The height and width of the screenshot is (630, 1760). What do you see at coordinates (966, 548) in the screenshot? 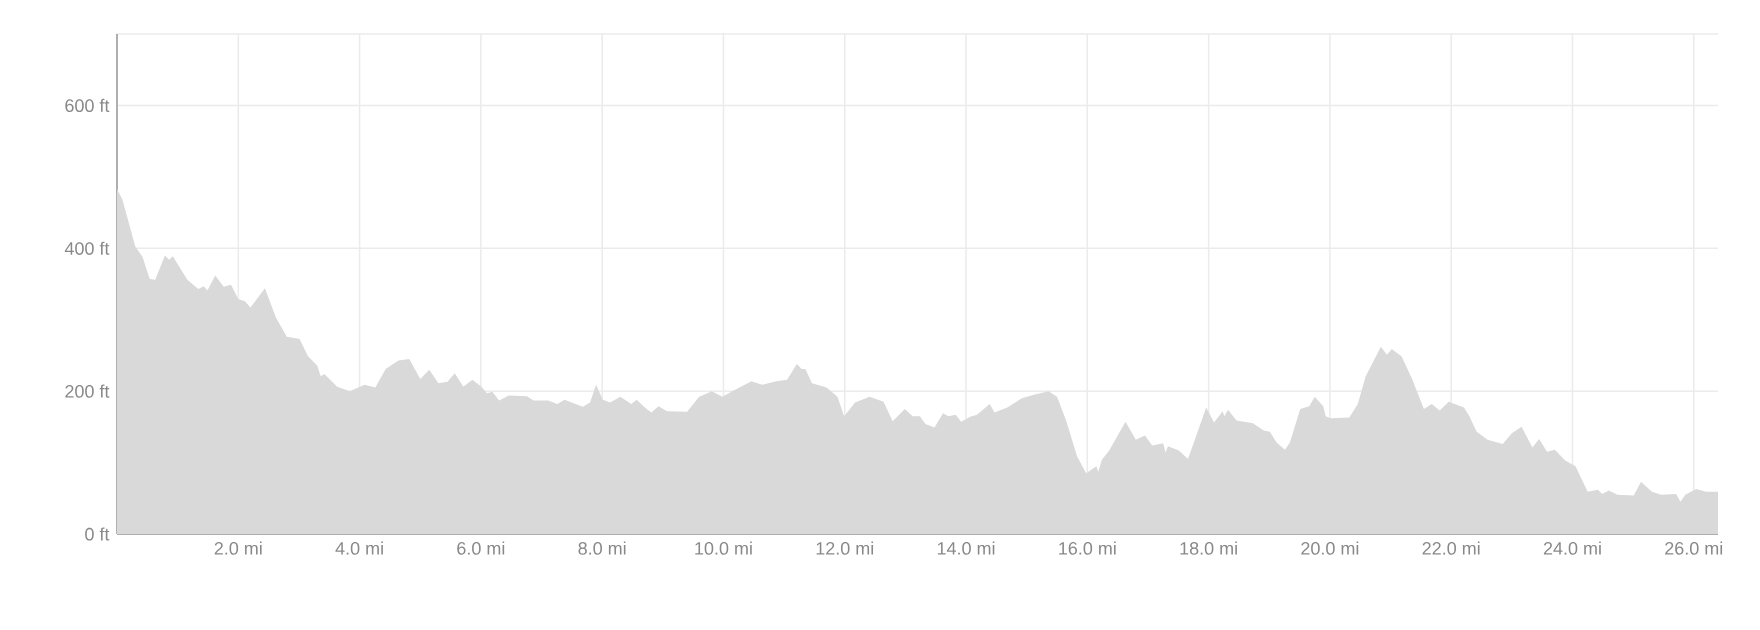
I see `x-tick-label: 14.0 mi` at bounding box center [966, 548].